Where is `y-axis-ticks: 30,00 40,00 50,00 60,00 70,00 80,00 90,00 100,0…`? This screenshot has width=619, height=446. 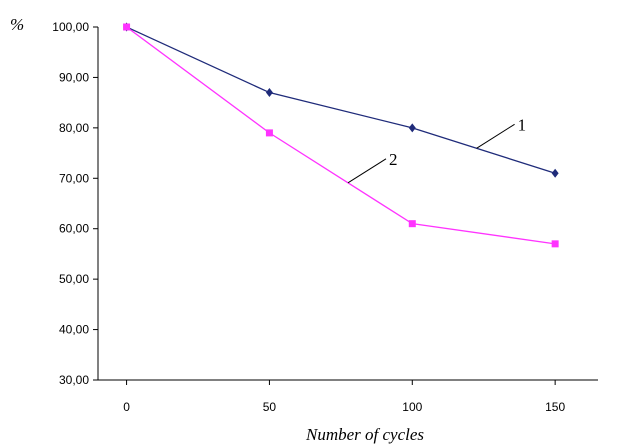 y-axis-ticks: 30,00 40,00 50,00 60,00 70,00 80,00 90,00 100,0… is located at coordinates (75, 203).